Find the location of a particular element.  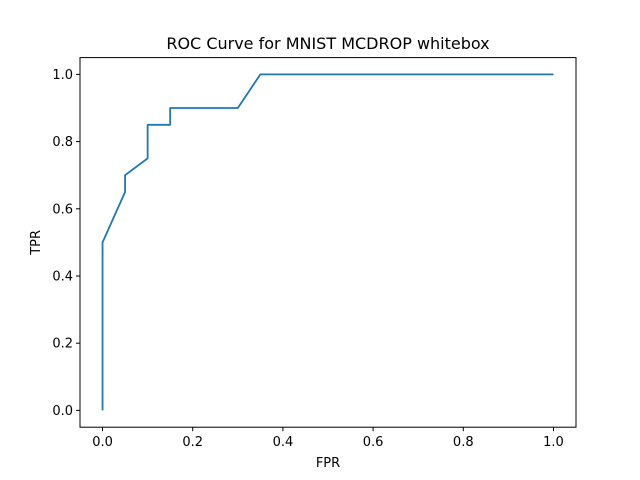

x-tick-label: 1.0 is located at coordinates (553, 442).